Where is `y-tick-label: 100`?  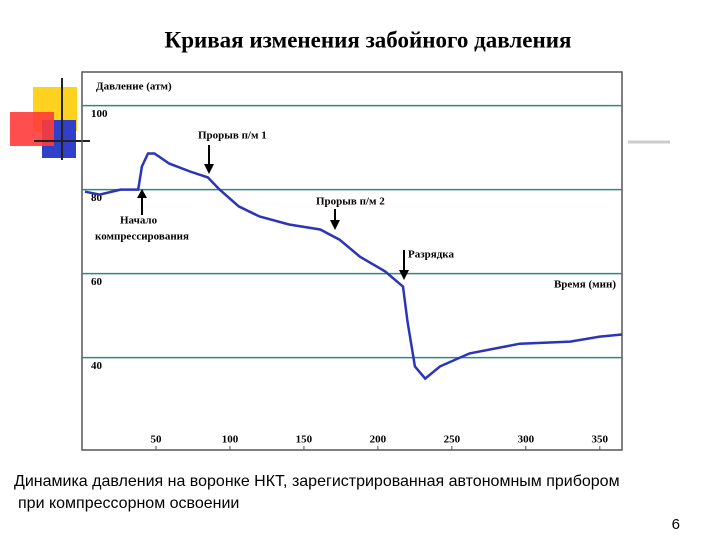
y-tick-label: 100 is located at coordinates (99, 114).